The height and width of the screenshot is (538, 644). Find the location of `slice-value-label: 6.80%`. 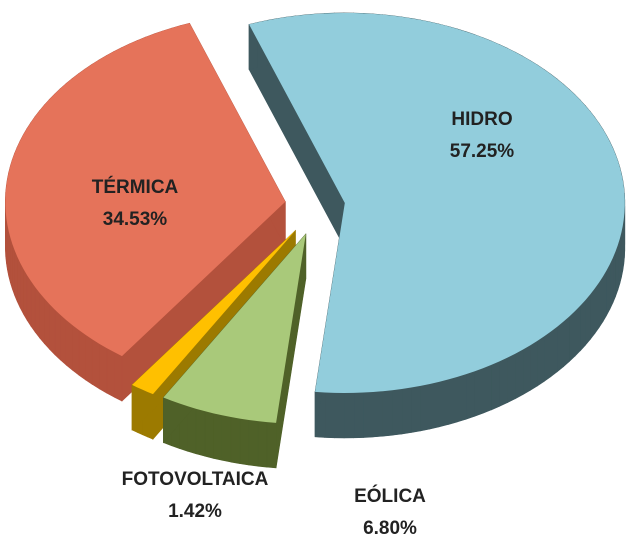

slice-value-label: 6.80% is located at coordinates (390, 528).